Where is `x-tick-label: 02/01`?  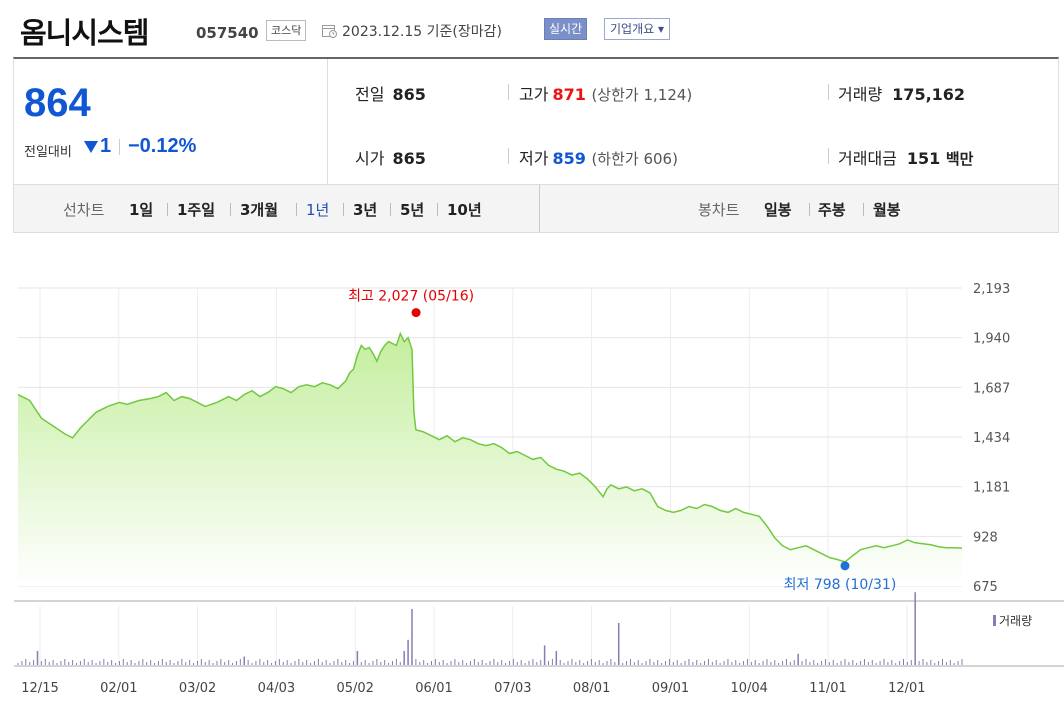
x-tick-label: 02/01 is located at coordinates (118, 688).